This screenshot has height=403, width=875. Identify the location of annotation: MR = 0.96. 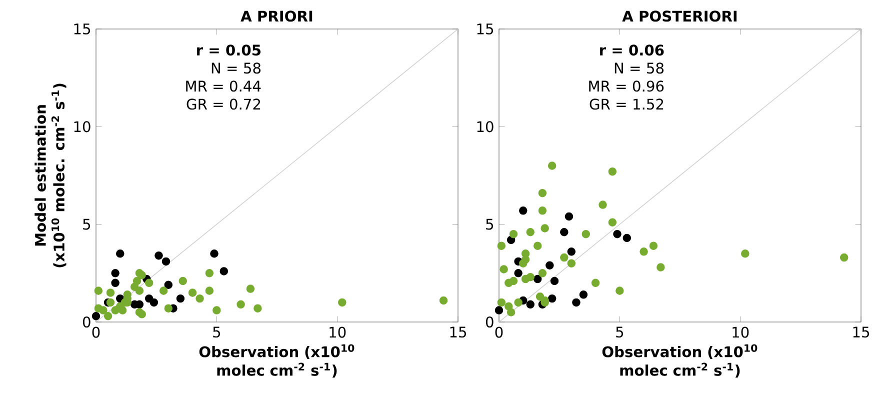
(626, 86).